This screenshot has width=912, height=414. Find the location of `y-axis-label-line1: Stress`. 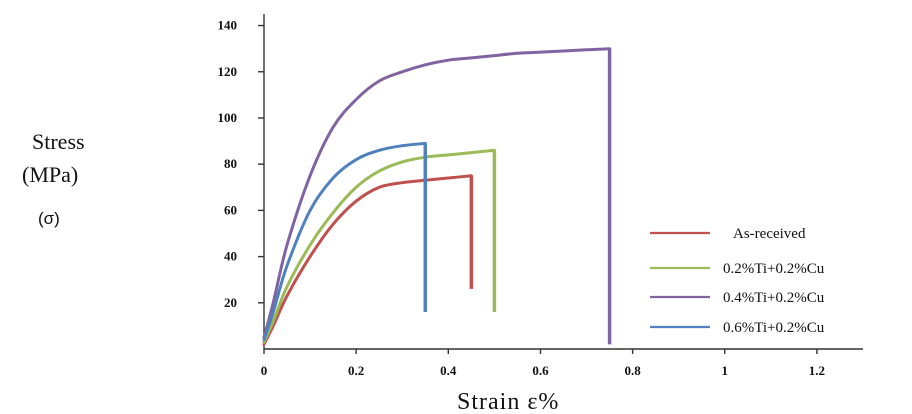

y-axis-label-line1: Stress is located at coordinates (58, 141).